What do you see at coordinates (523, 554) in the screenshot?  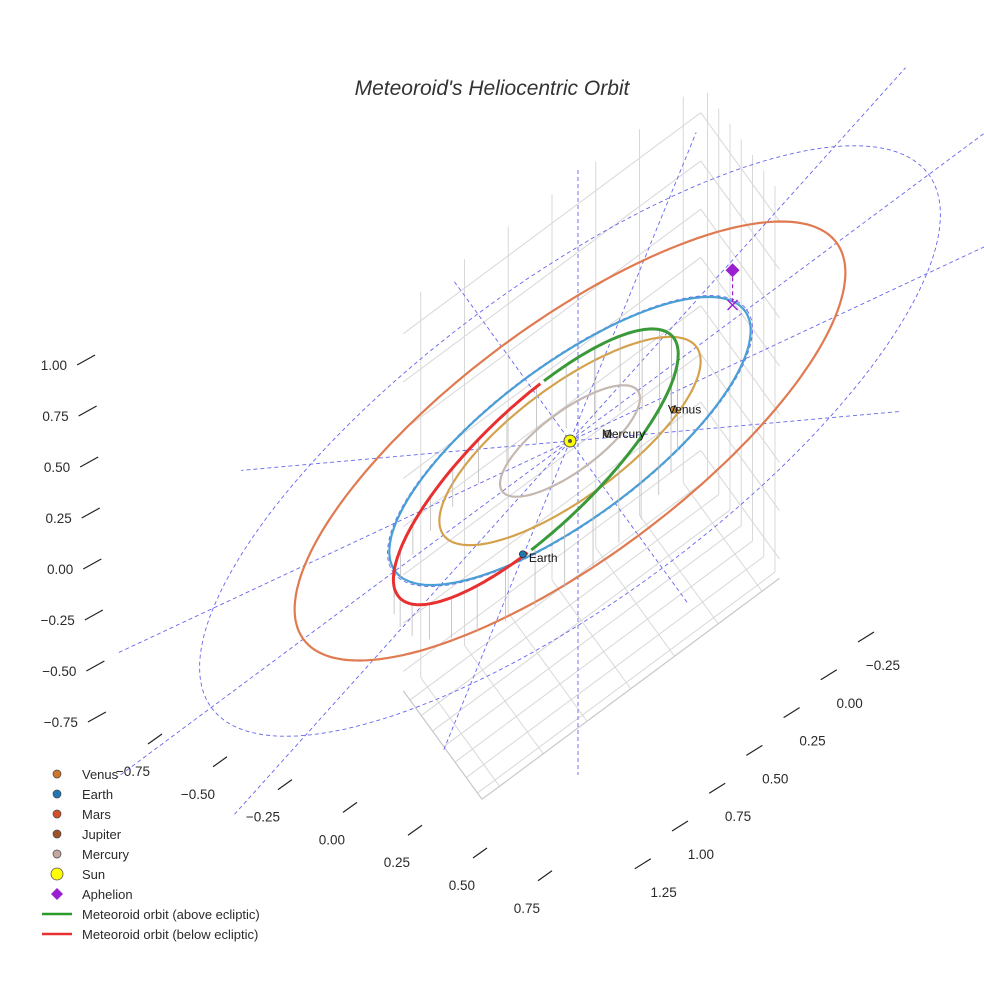 I see `earth-marker` at bounding box center [523, 554].